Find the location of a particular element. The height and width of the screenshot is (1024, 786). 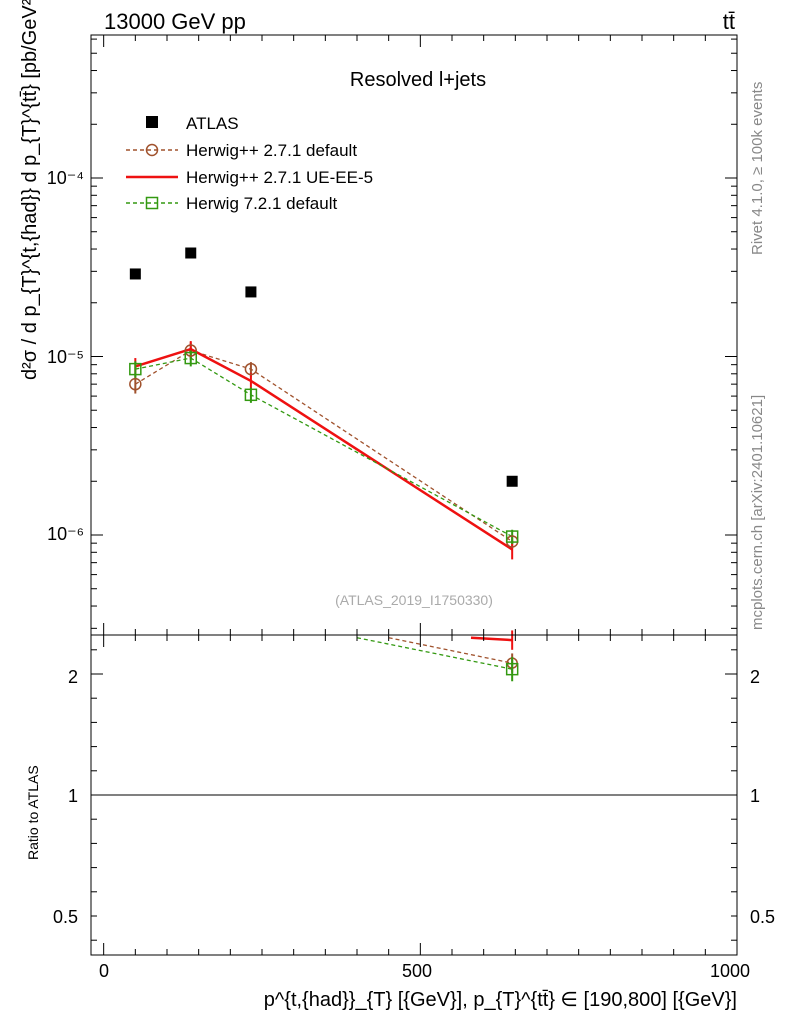

ratio-y-tick-label-right-2: 2 is located at coordinates (755, 677).